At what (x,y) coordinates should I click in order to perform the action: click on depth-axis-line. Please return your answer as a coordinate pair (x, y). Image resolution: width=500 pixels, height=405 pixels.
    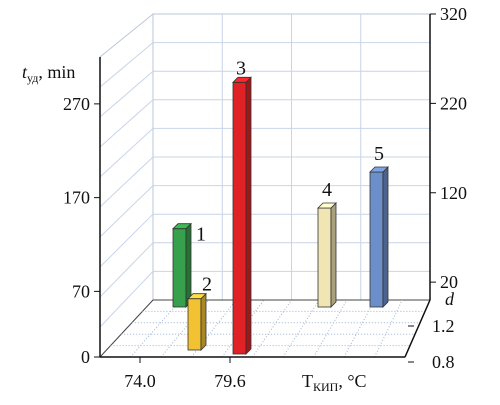
    Looking at the image, I should click on (417, 328).